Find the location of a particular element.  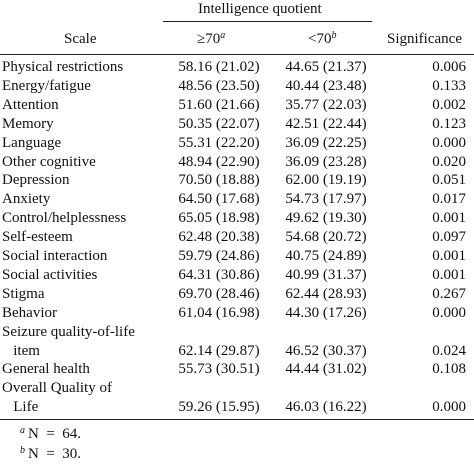

scale-cell: Other cognitive is located at coordinates (49, 161).